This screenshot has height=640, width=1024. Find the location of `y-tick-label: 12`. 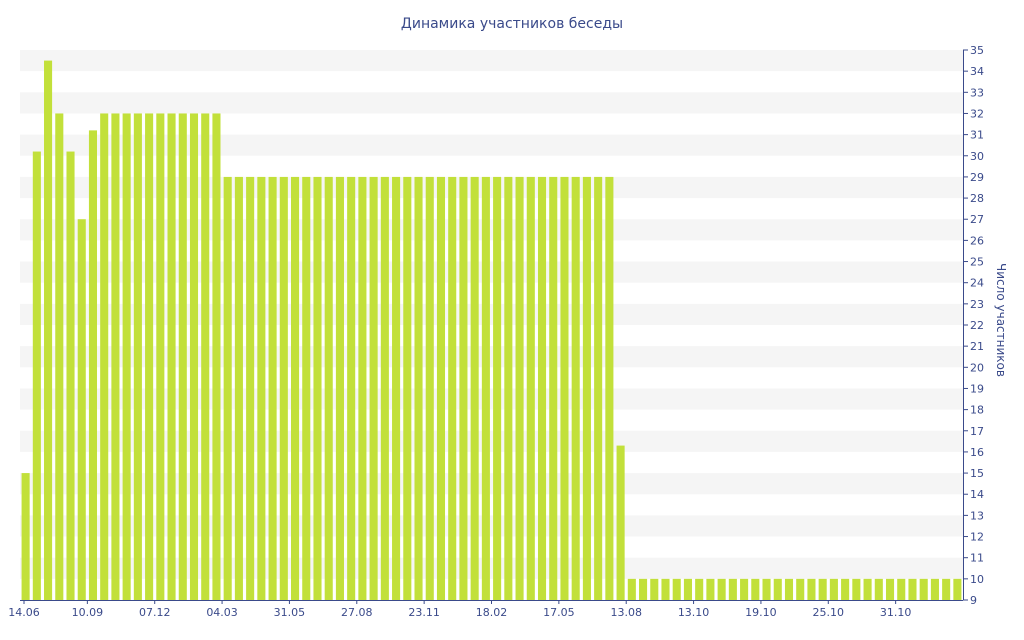

y-tick-label: 12 is located at coordinates (977, 537).